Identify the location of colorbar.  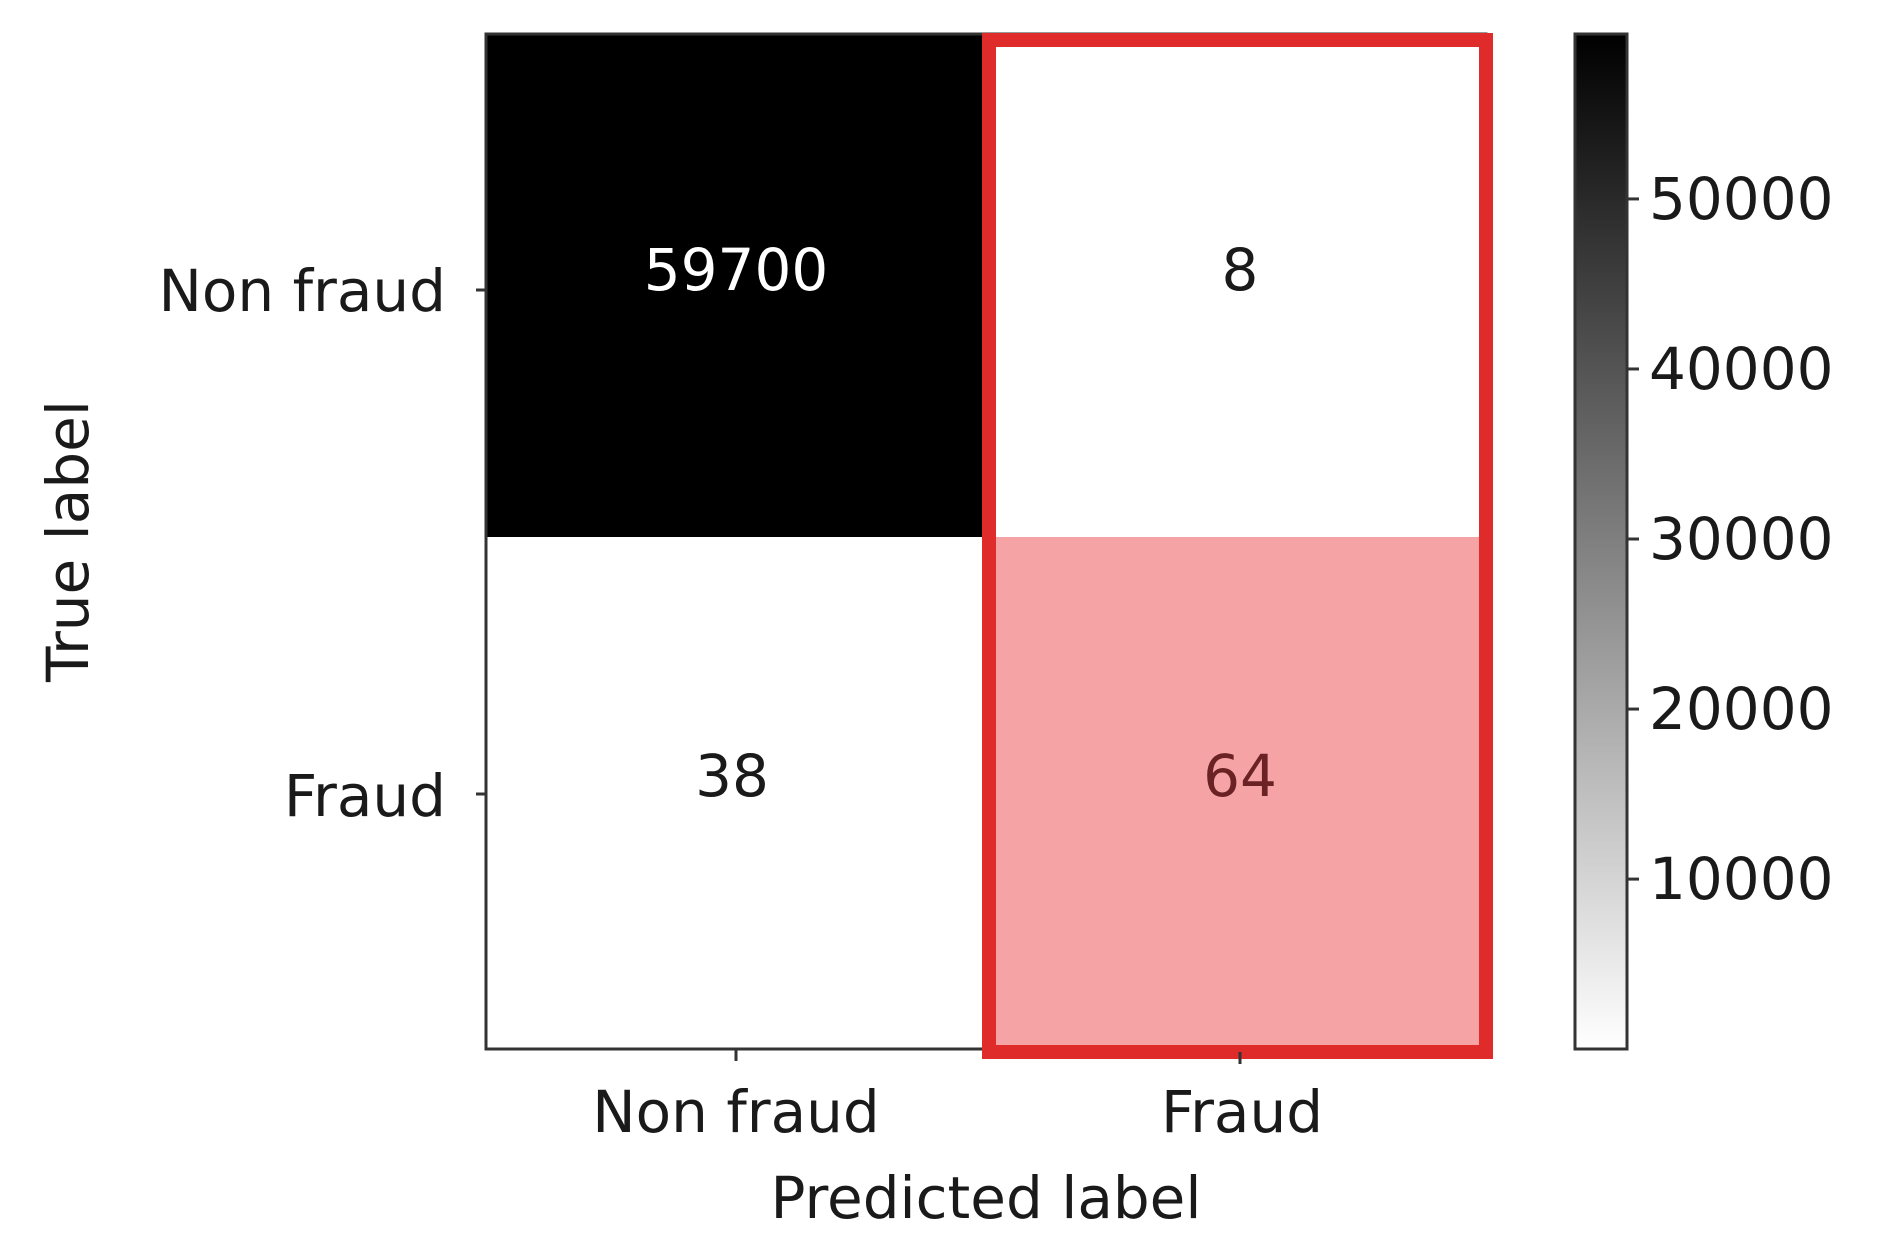
(1601, 541).